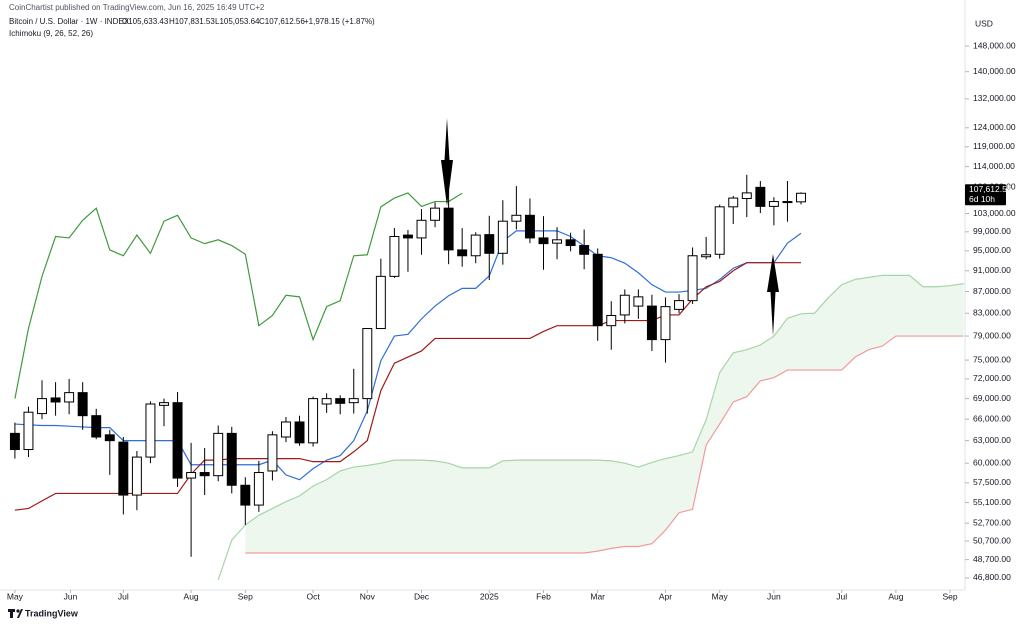 This screenshot has width=1024, height=624. Describe the element at coordinates (313, 596) in the screenshot. I see `x-tick-label: Oct` at that location.